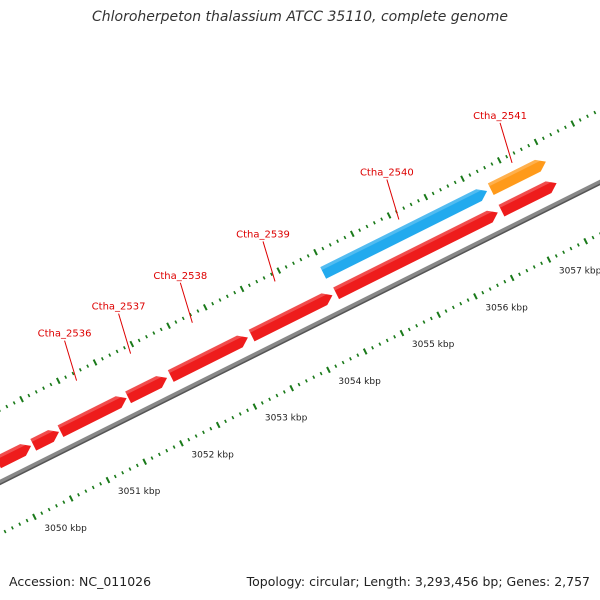 The height and width of the screenshot is (600, 600). Describe the element at coordinates (263, 234) in the screenshot. I see `gene-label: Ctha_2539` at that location.